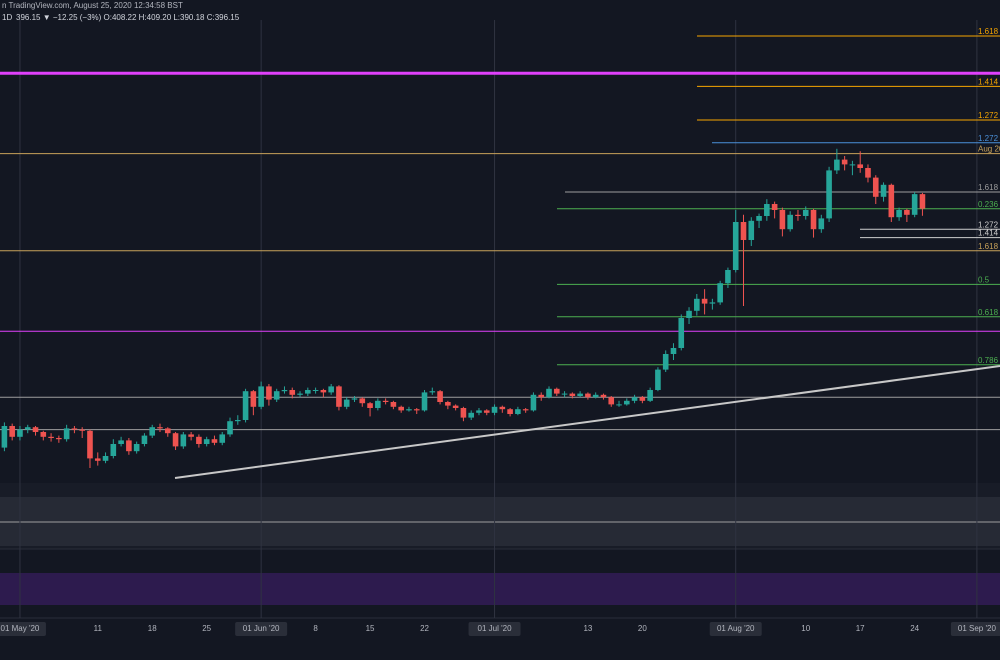  I want to click on x-tick-label: 17, so click(860, 628).